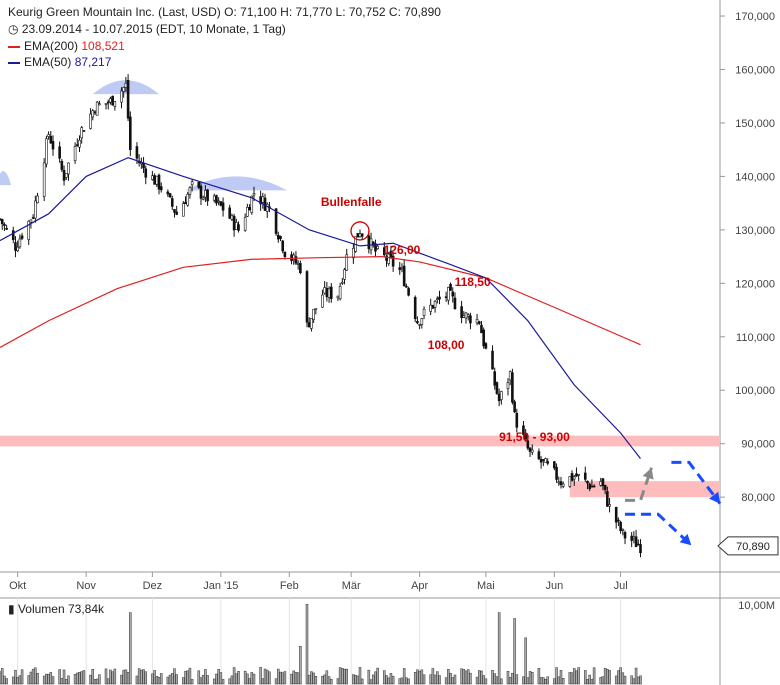  What do you see at coordinates (351, 202) in the screenshot?
I see `chart-annotation: Bullenfalle` at bounding box center [351, 202].